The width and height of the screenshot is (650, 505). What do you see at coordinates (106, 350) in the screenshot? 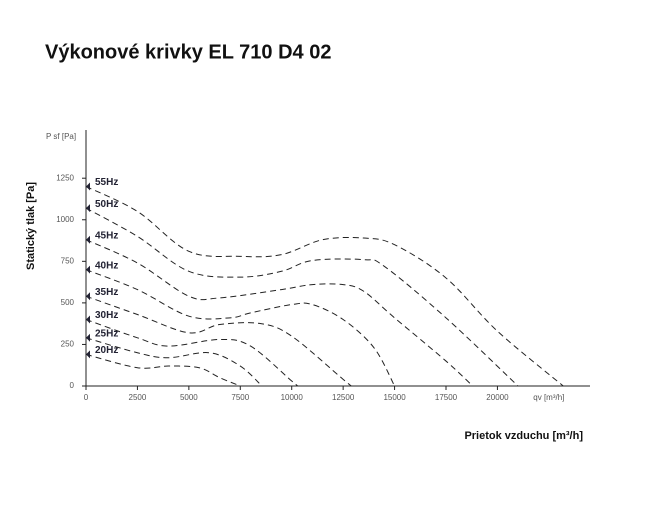
I see `curve-label: 20Hz` at bounding box center [106, 350].